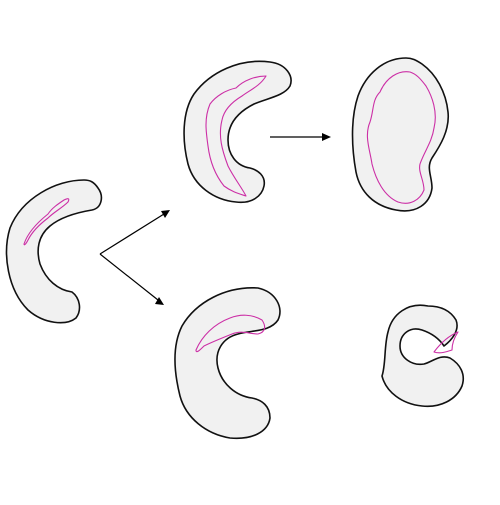 The image size is (500, 505). I want to click on arrow-upper-progression, so click(300, 137).